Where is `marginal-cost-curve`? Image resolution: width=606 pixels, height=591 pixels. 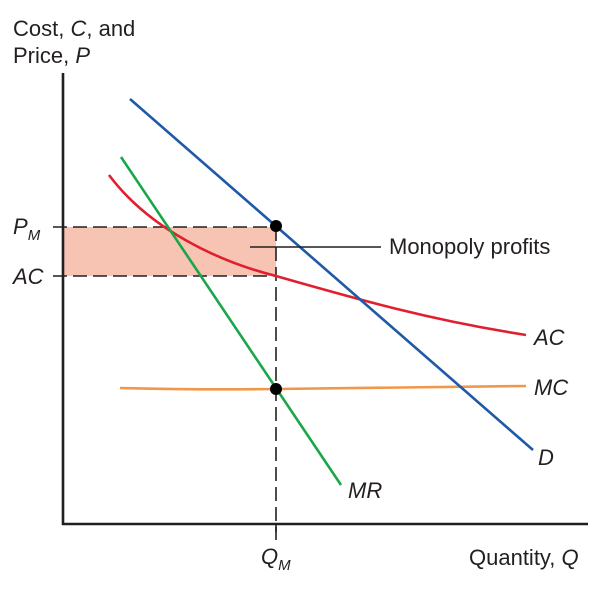
marginal-cost-curve is located at coordinates (323, 387).